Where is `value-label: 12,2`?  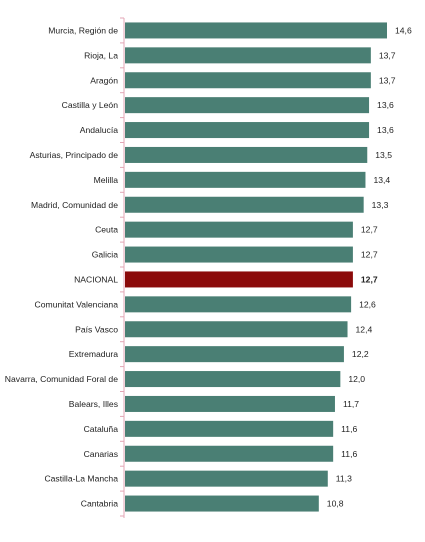
value-label: 12,2 is located at coordinates (360, 354).